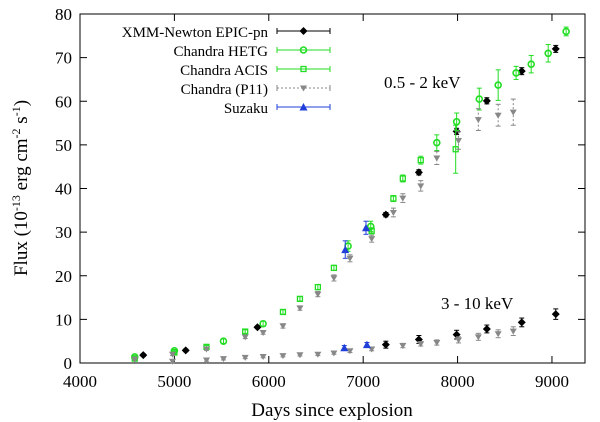 The image size is (600, 422). Describe the element at coordinates (63, 14) in the screenshot. I see `y-tick-label: 80` at that location.